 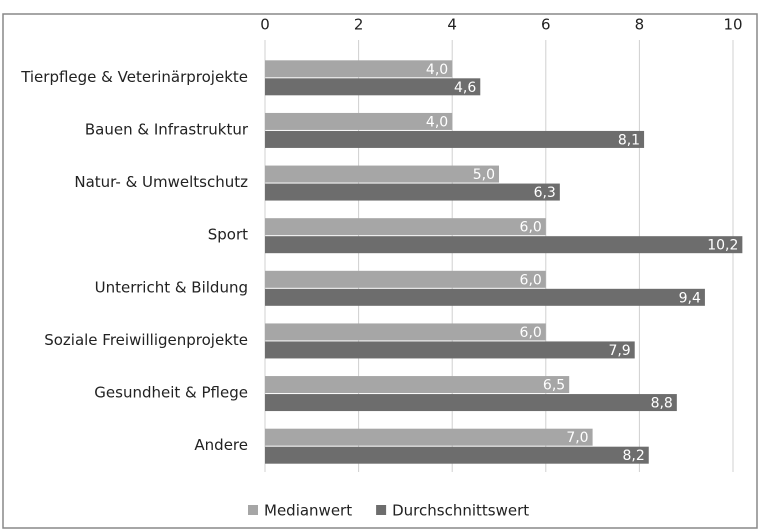 I want to click on value-label: 8,8, so click(x=662, y=404).